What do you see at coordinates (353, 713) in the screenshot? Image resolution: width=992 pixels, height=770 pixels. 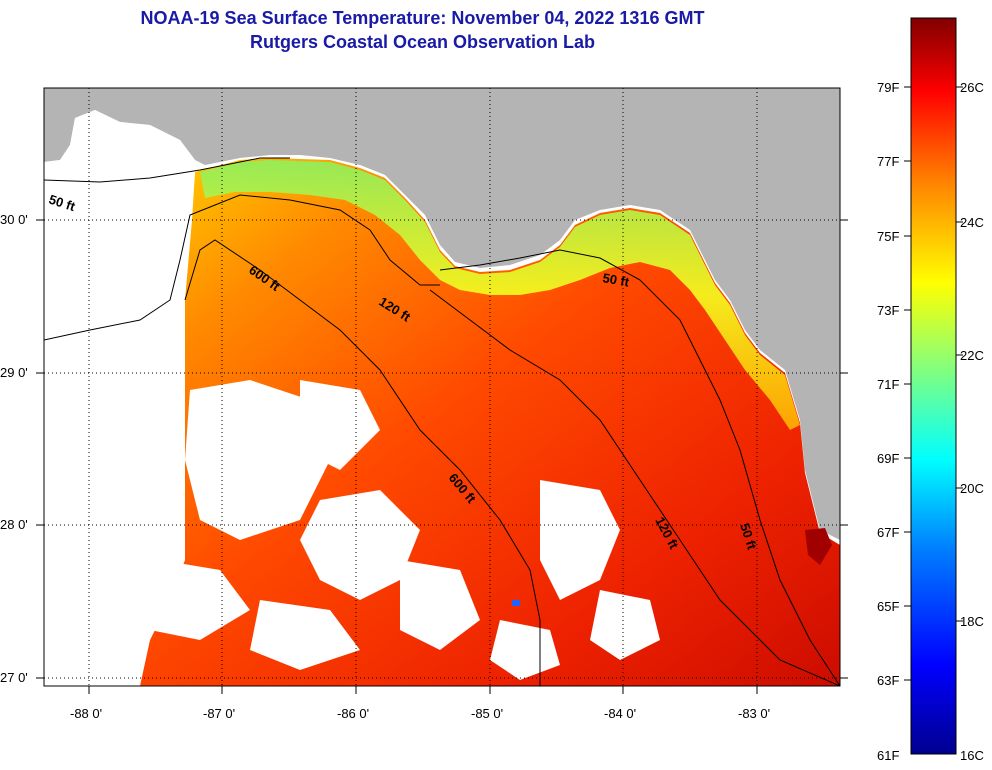 I see `lon-tick-label: -86 0'` at bounding box center [353, 713].